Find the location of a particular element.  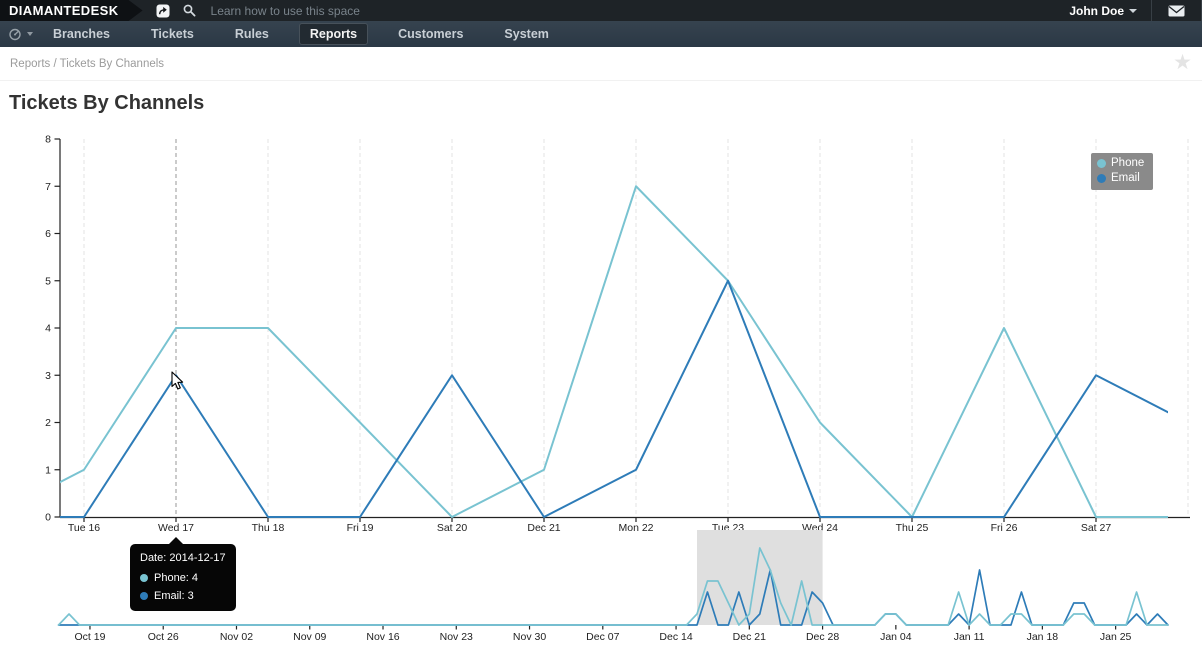

navigator-tick-label: Oct 19 is located at coordinates (89, 637).